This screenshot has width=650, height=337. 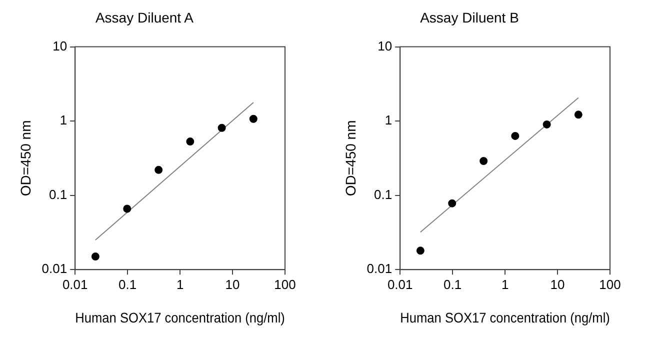 I want to click on chart-title: Assay Diluent B, so click(x=469, y=17).